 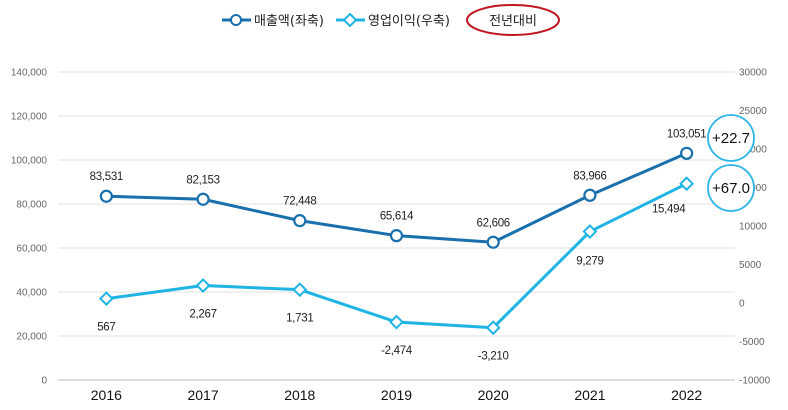 What do you see at coordinates (493, 223) in the screenshot?
I see `revenue-data-label: 62,606` at bounding box center [493, 223].